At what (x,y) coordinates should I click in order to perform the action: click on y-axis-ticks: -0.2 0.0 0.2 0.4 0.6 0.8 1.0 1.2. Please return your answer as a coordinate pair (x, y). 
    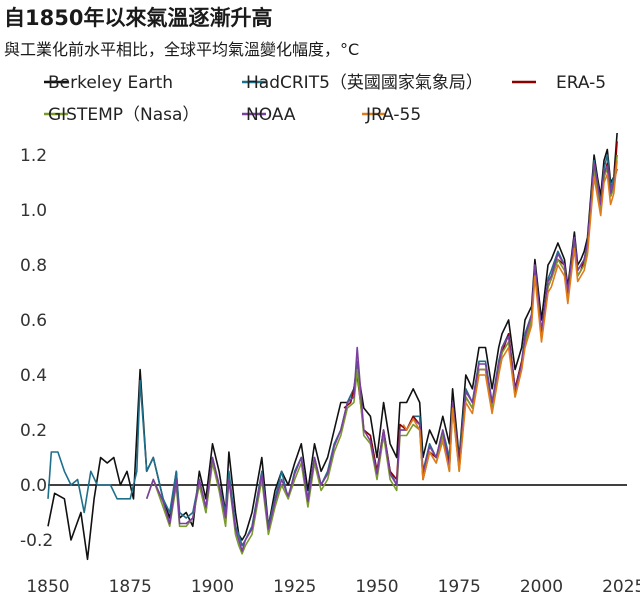
    Looking at the image, I should click on (36, 348).